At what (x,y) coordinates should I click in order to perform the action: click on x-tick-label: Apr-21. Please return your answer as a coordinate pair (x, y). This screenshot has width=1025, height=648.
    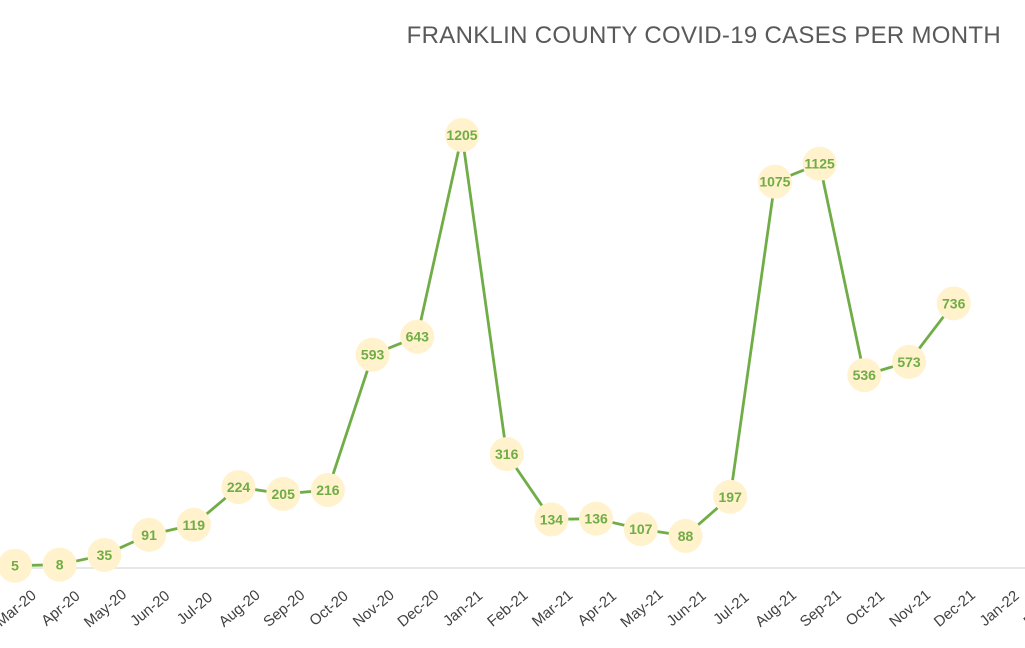
    Looking at the image, I should click on (596, 609).